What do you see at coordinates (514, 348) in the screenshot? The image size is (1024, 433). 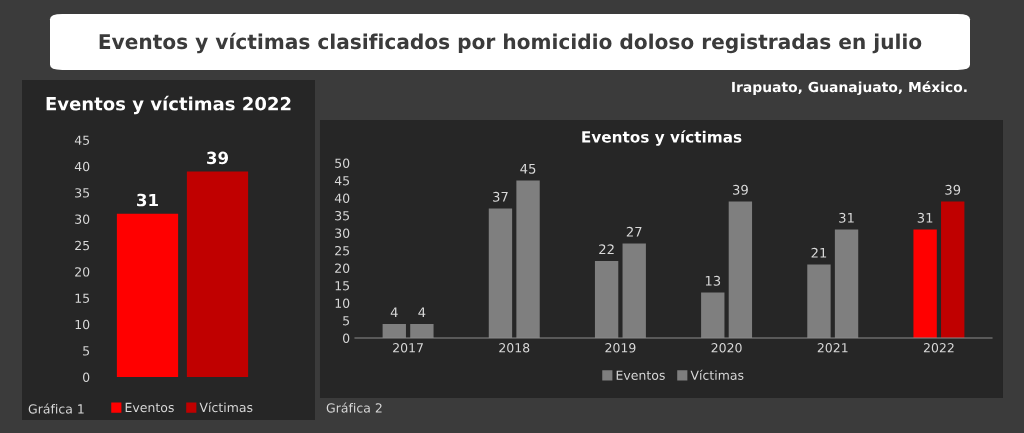 I see `x-tick-label: 2018` at bounding box center [514, 348].